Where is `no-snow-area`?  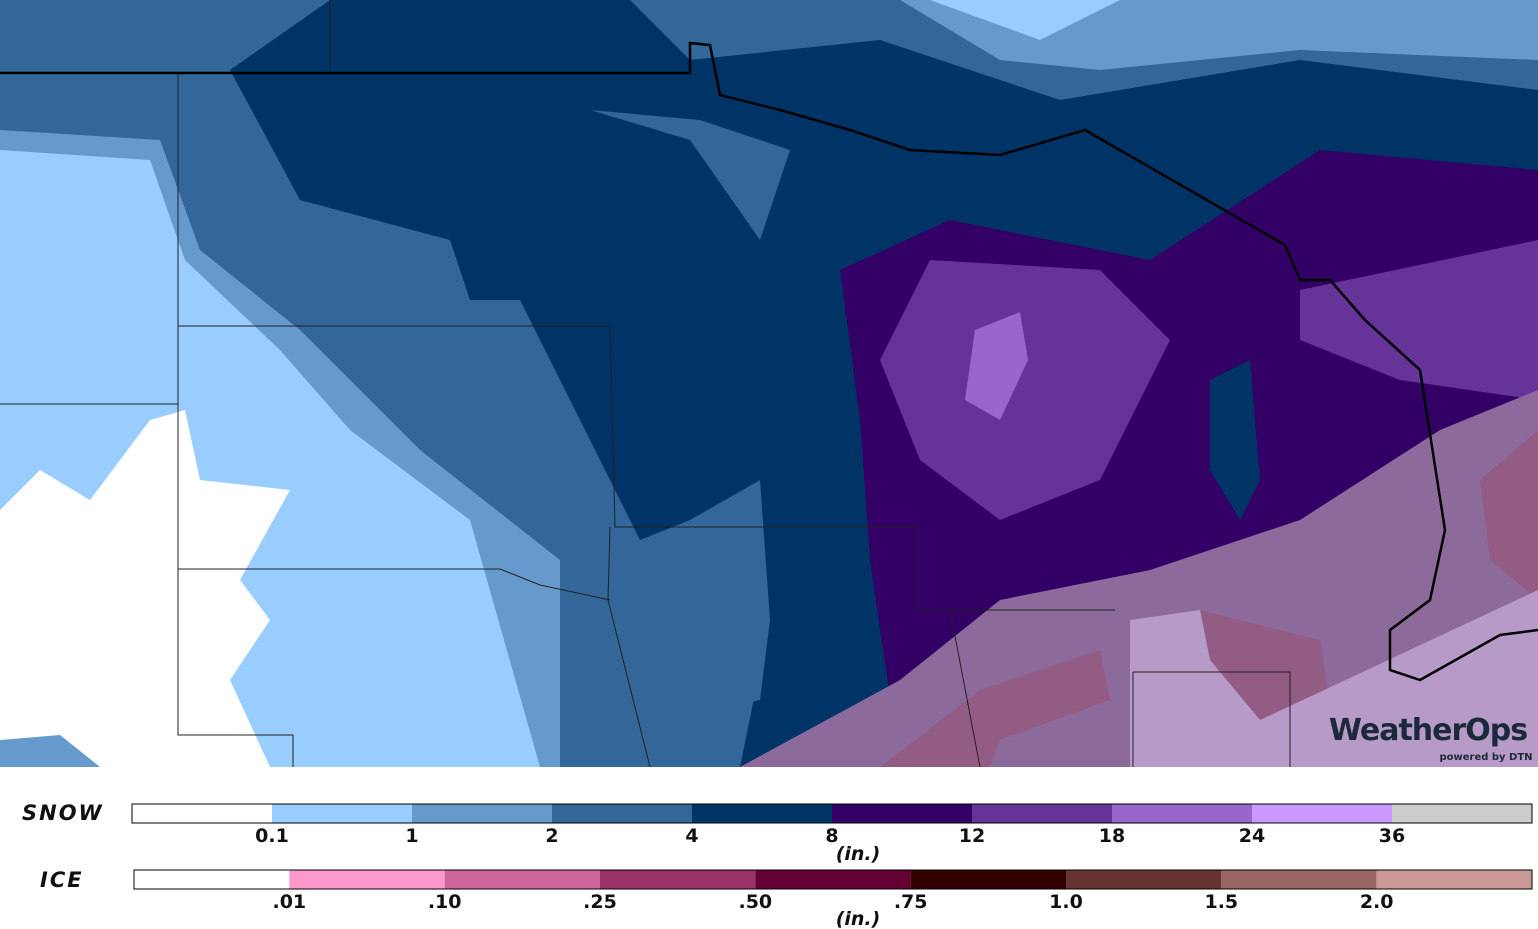 no-snow-area is located at coordinates (145, 588).